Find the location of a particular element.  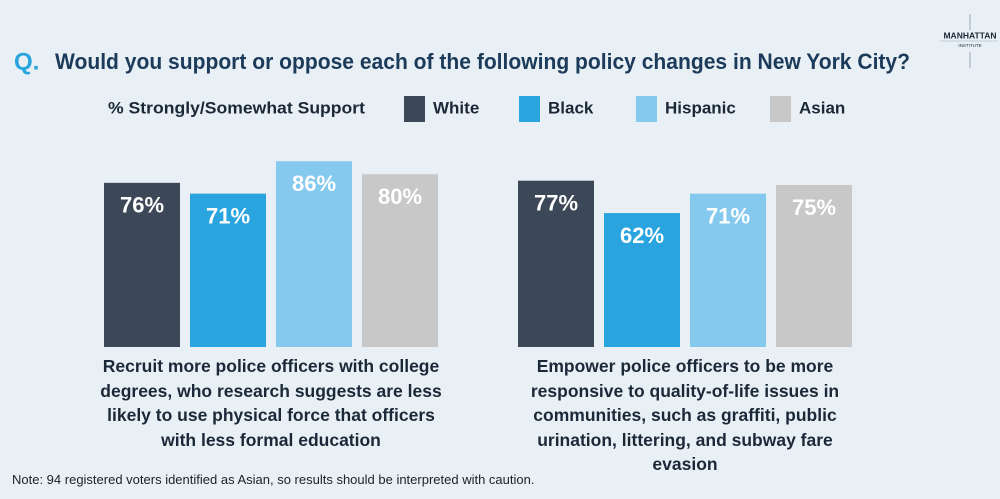

legend-label: Hispanic is located at coordinates (700, 107).